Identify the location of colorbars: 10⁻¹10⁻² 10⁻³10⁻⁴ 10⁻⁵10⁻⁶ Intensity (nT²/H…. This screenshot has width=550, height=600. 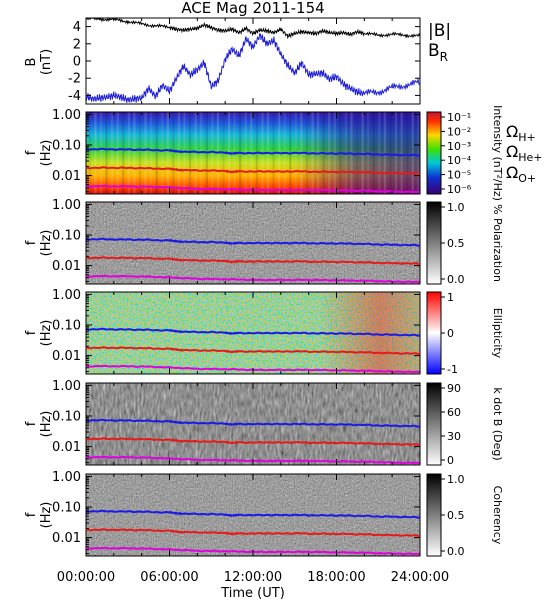
(465, 331).